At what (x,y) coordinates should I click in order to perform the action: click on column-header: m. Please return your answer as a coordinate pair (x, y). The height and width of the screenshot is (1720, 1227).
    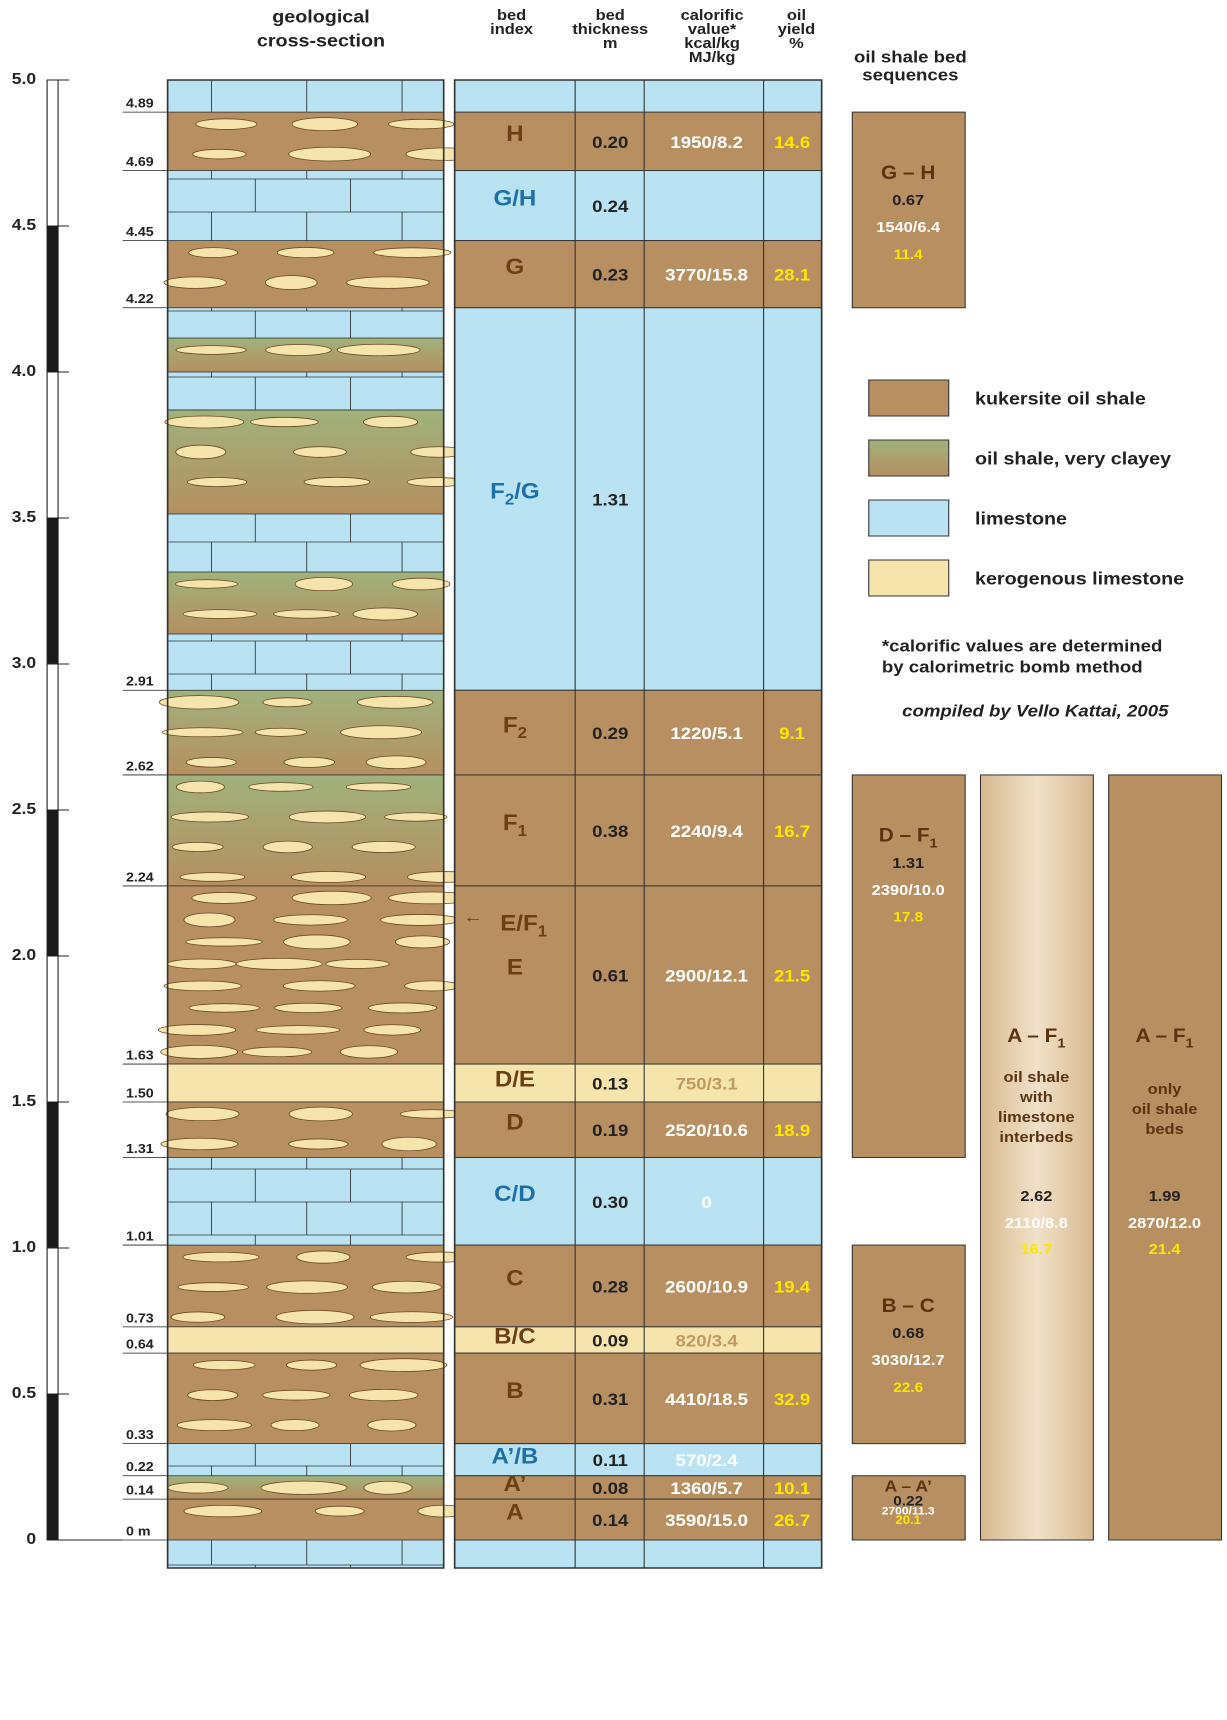
    Looking at the image, I should click on (610, 44).